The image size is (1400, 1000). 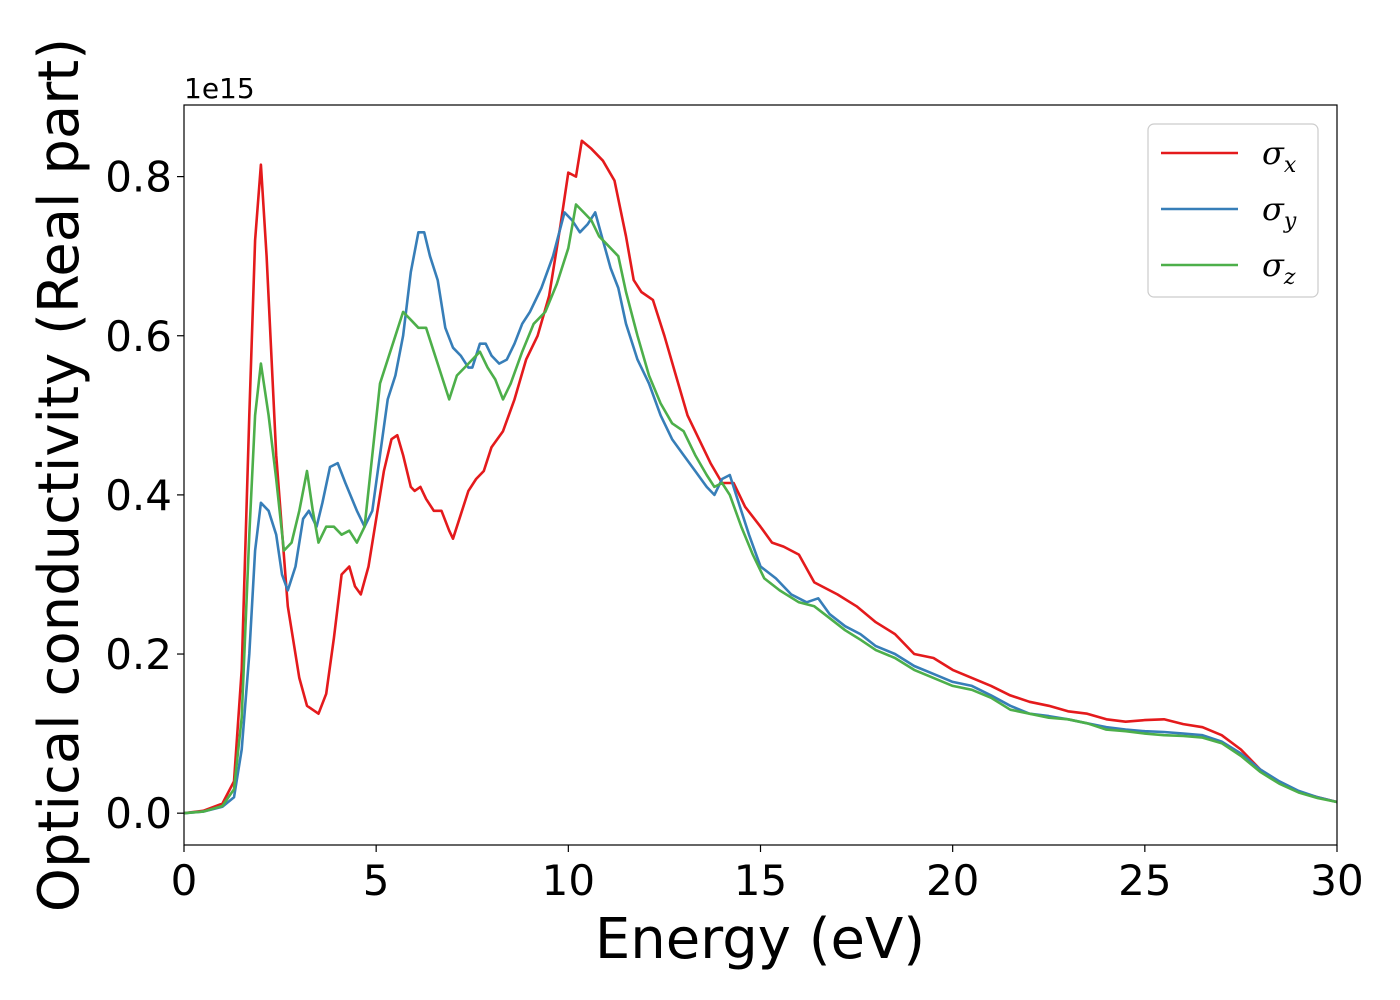 What do you see at coordinates (138, 495) in the screenshot?
I see `y-tick-label: 0.4` at bounding box center [138, 495].